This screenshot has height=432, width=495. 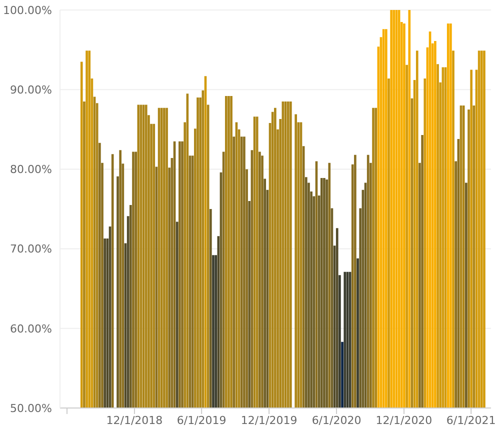 What do you see at coordinates (31, 90) in the screenshot?
I see `y-tick-label: 90.00%` at bounding box center [31, 90].